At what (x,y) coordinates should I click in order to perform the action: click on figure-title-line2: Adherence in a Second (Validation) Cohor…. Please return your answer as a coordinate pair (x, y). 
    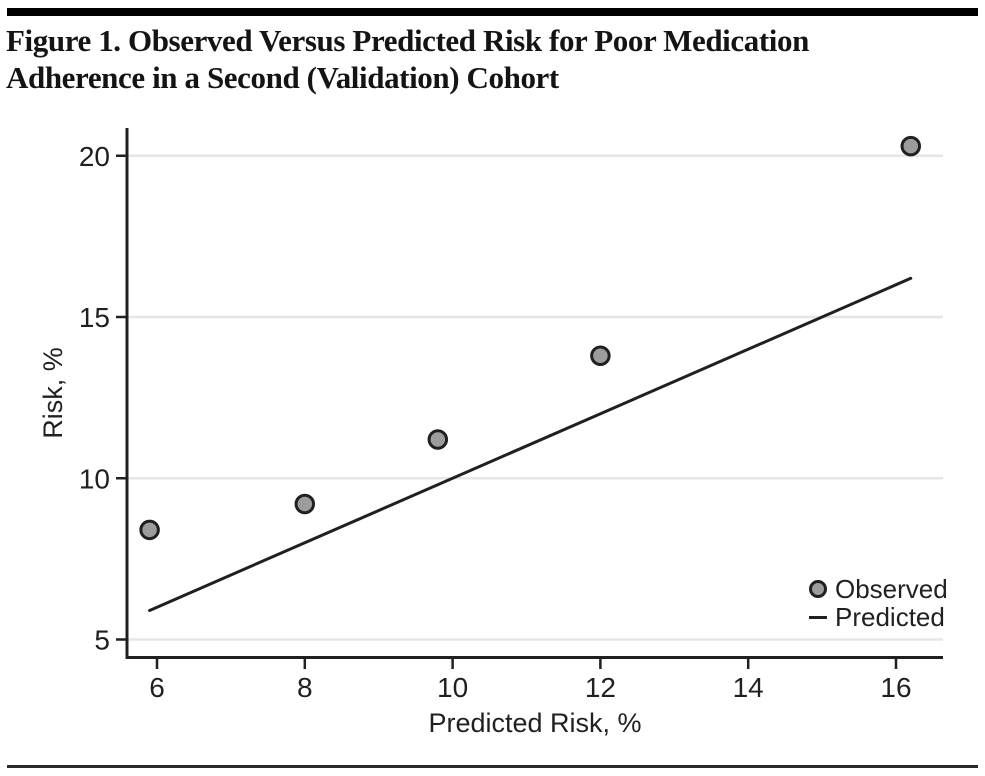
    Looking at the image, I should click on (282, 77).